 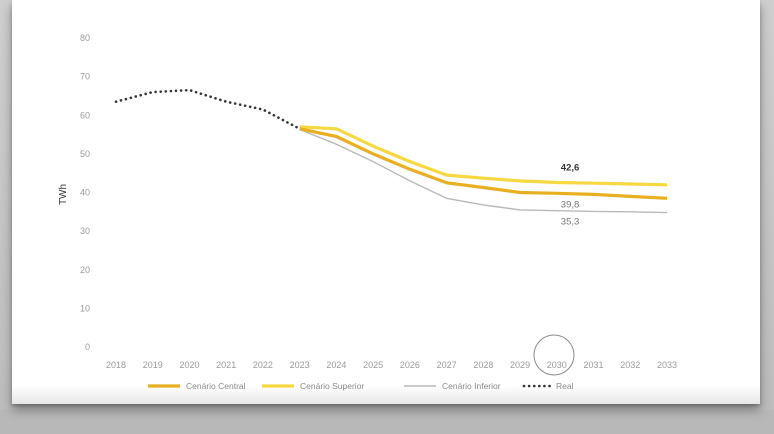 What do you see at coordinates (87, 347) in the screenshot?
I see `y-tick-label: 0` at bounding box center [87, 347].